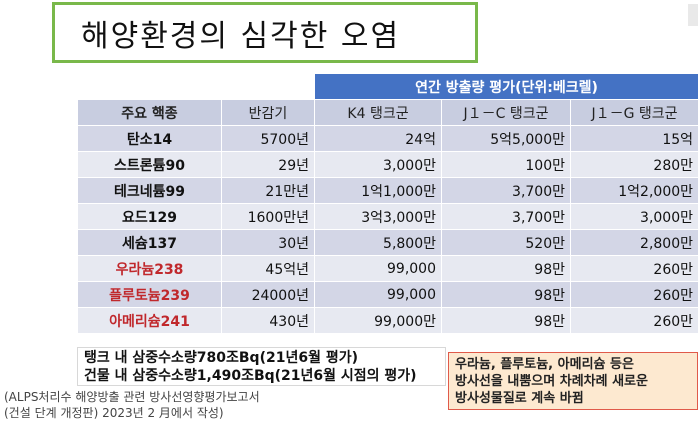 Image resolution: width=698 pixels, height=429 pixels. What do you see at coordinates (505, 86) in the screenshot?
I see `group-header: 연간 방출량 평가(단위:베크렐)` at bounding box center [505, 86].